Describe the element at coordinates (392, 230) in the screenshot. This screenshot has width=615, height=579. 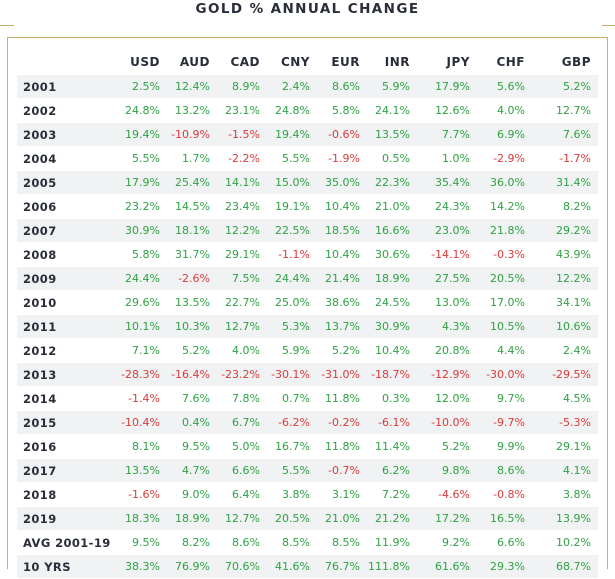
I see `value-cell-inr: 16.6%` at that location.